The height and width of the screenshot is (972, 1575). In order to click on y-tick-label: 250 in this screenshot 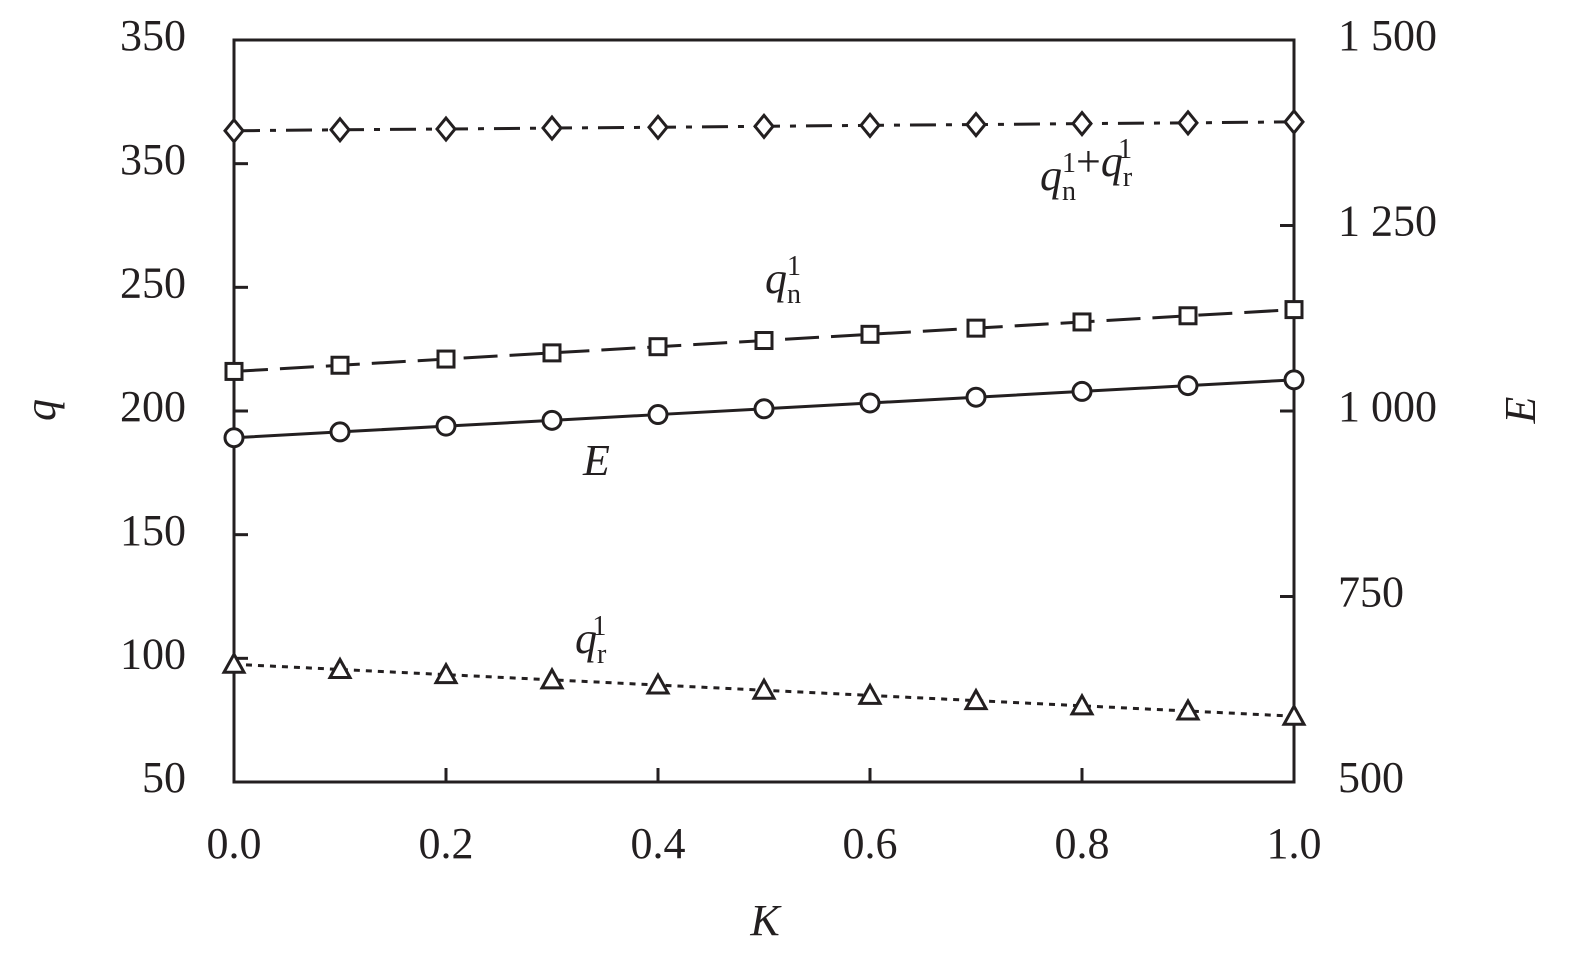, I will do `click(153, 282)`.